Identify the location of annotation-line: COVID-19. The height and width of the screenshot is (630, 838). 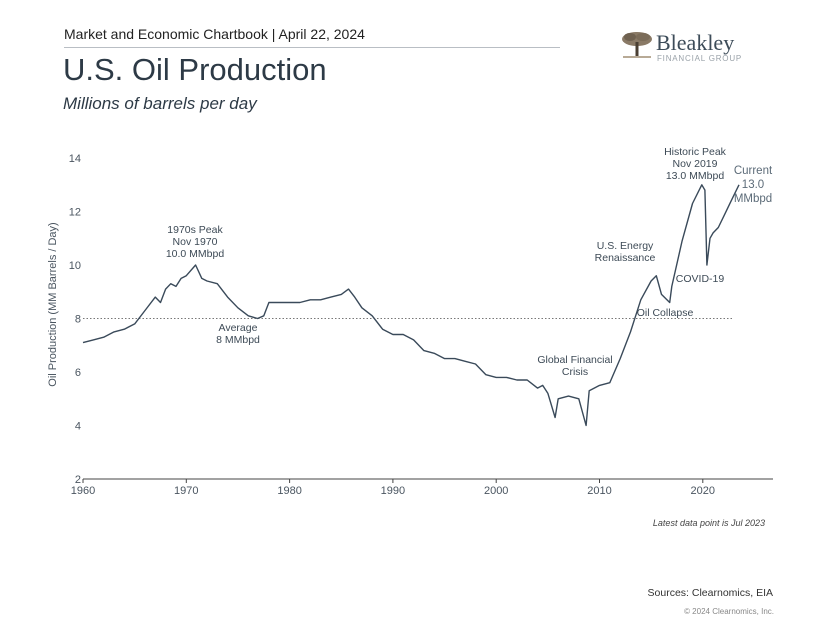
(700, 279).